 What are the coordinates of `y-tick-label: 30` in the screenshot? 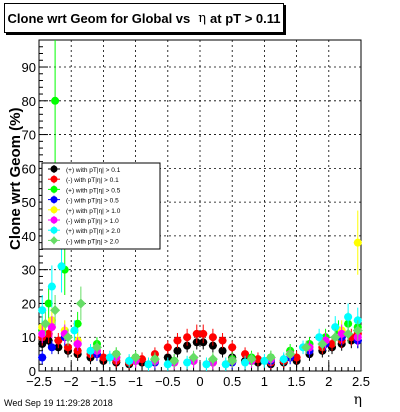 It's located at (29, 270).